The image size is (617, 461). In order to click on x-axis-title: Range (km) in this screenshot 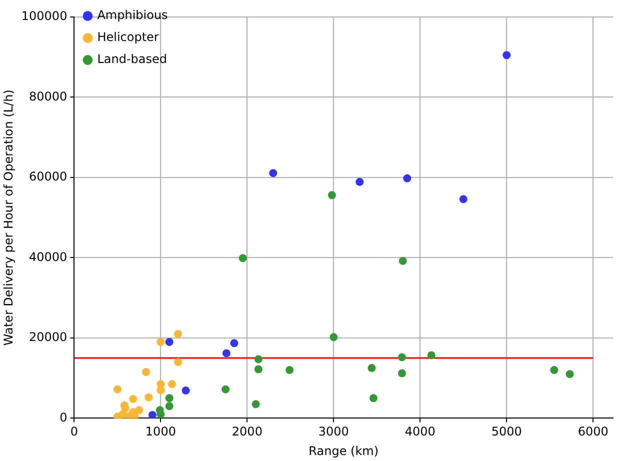, I will do `click(343, 451)`.